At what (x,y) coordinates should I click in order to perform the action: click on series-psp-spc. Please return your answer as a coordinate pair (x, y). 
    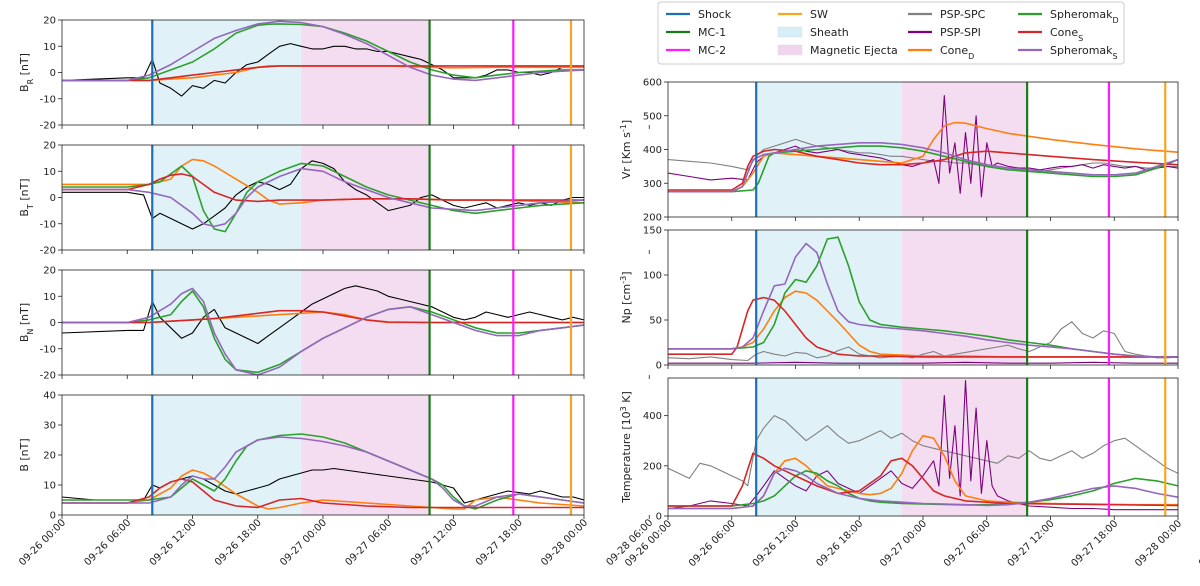
    Looking at the image, I should click on (923, 155).